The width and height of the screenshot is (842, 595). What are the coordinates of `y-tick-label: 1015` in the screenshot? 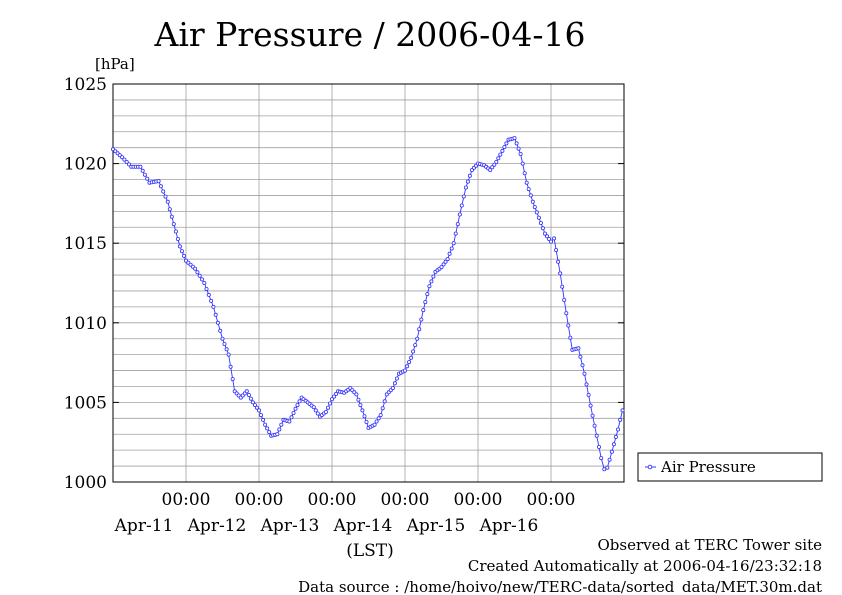 It's located at (85, 244).